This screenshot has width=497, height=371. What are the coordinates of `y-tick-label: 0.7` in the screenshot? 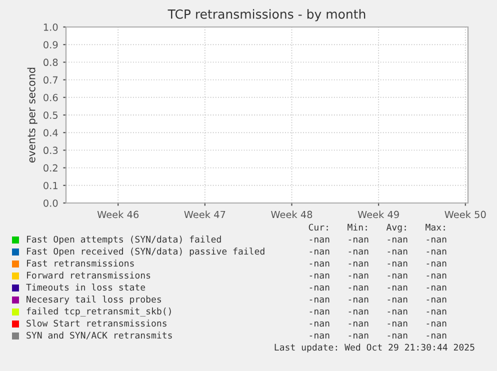 It's located at (51, 80).